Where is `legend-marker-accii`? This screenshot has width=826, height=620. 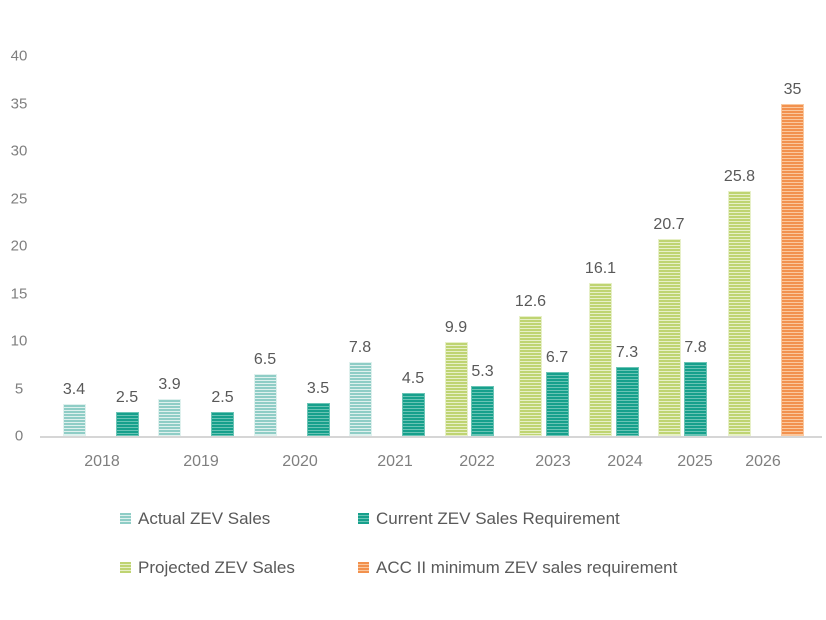 legend-marker-accii is located at coordinates (363, 567).